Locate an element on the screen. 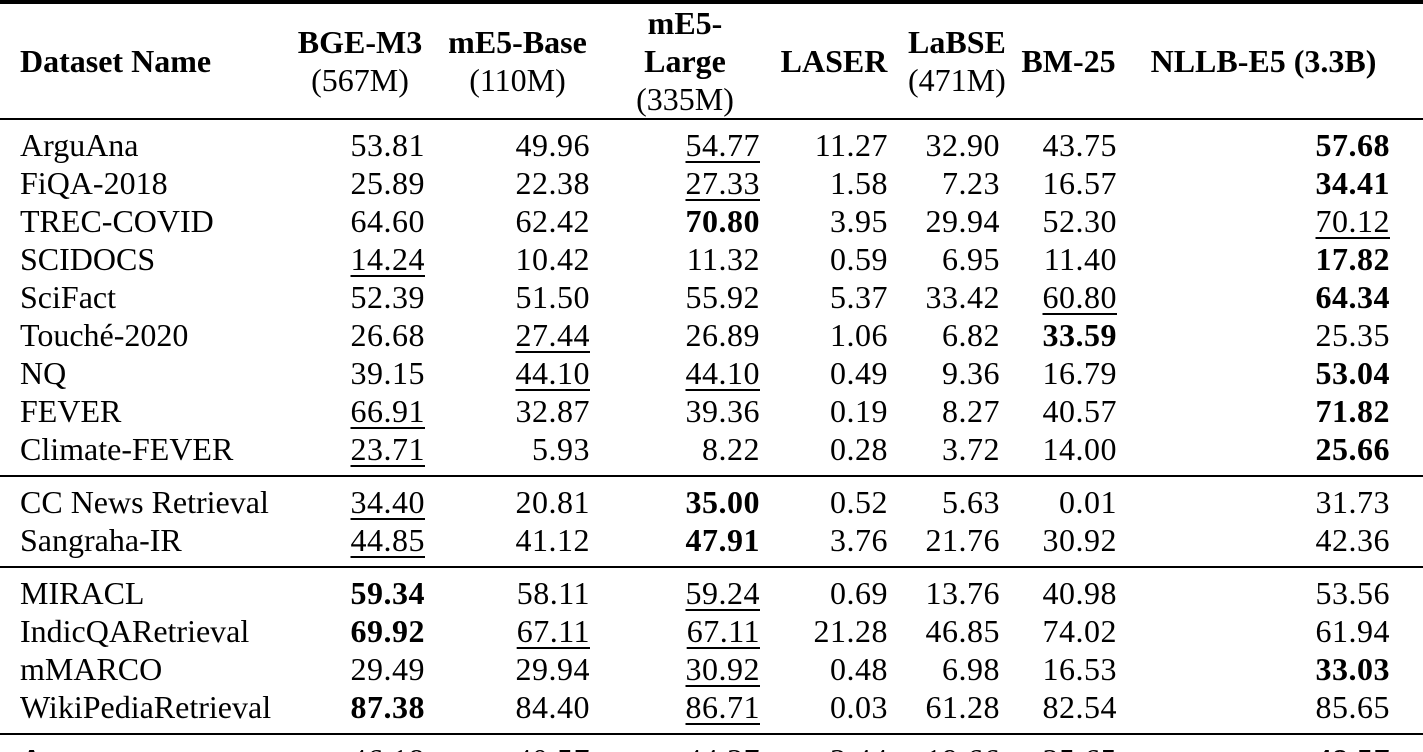  table-cell: 47.91 is located at coordinates (722, 540).